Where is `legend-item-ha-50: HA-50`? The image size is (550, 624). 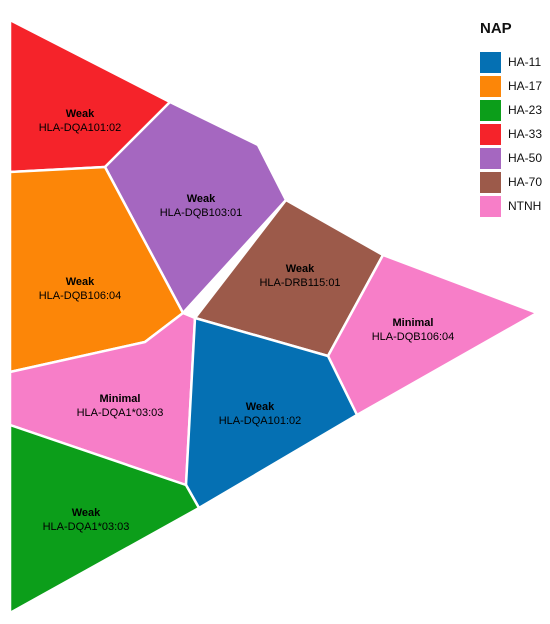
legend-item-ha-50: HA-50 is located at coordinates (514, 158).